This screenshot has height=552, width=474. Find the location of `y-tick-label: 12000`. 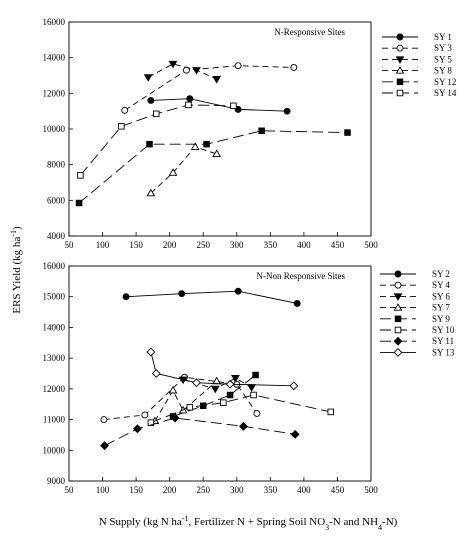

y-tick-label: 12000 is located at coordinates (54, 93).